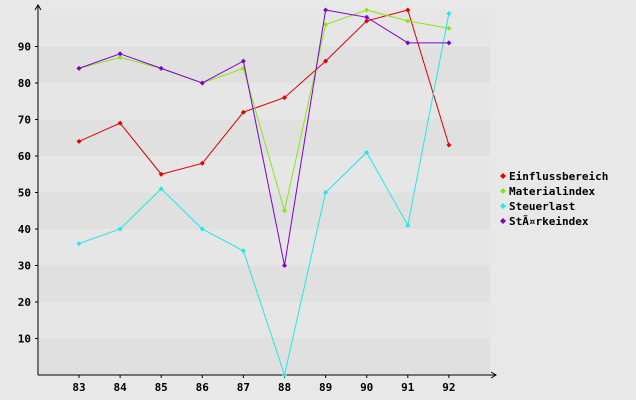  What do you see at coordinates (38, 7) in the screenshot?
I see `y-axis-arrow-icon` at bounding box center [38, 7].